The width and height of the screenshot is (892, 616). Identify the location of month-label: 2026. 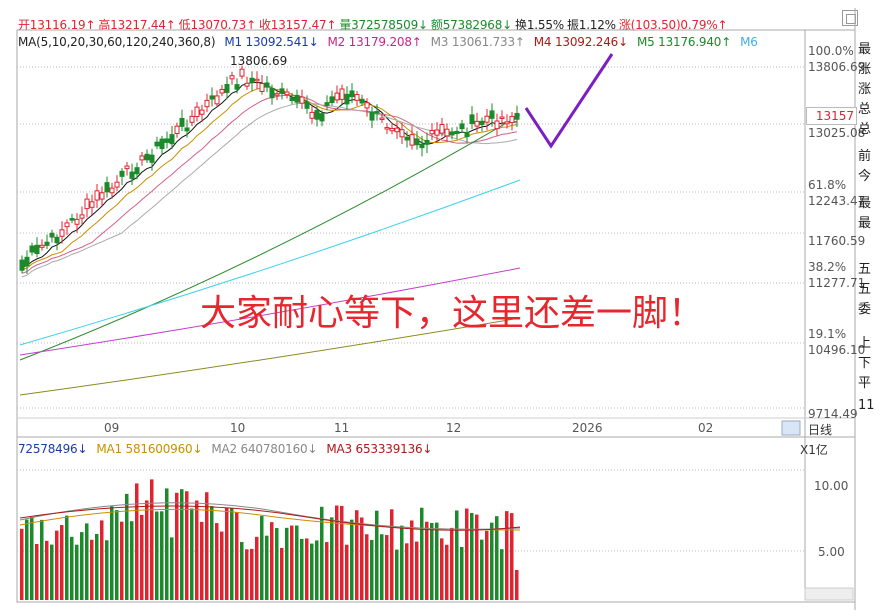
(587, 428).